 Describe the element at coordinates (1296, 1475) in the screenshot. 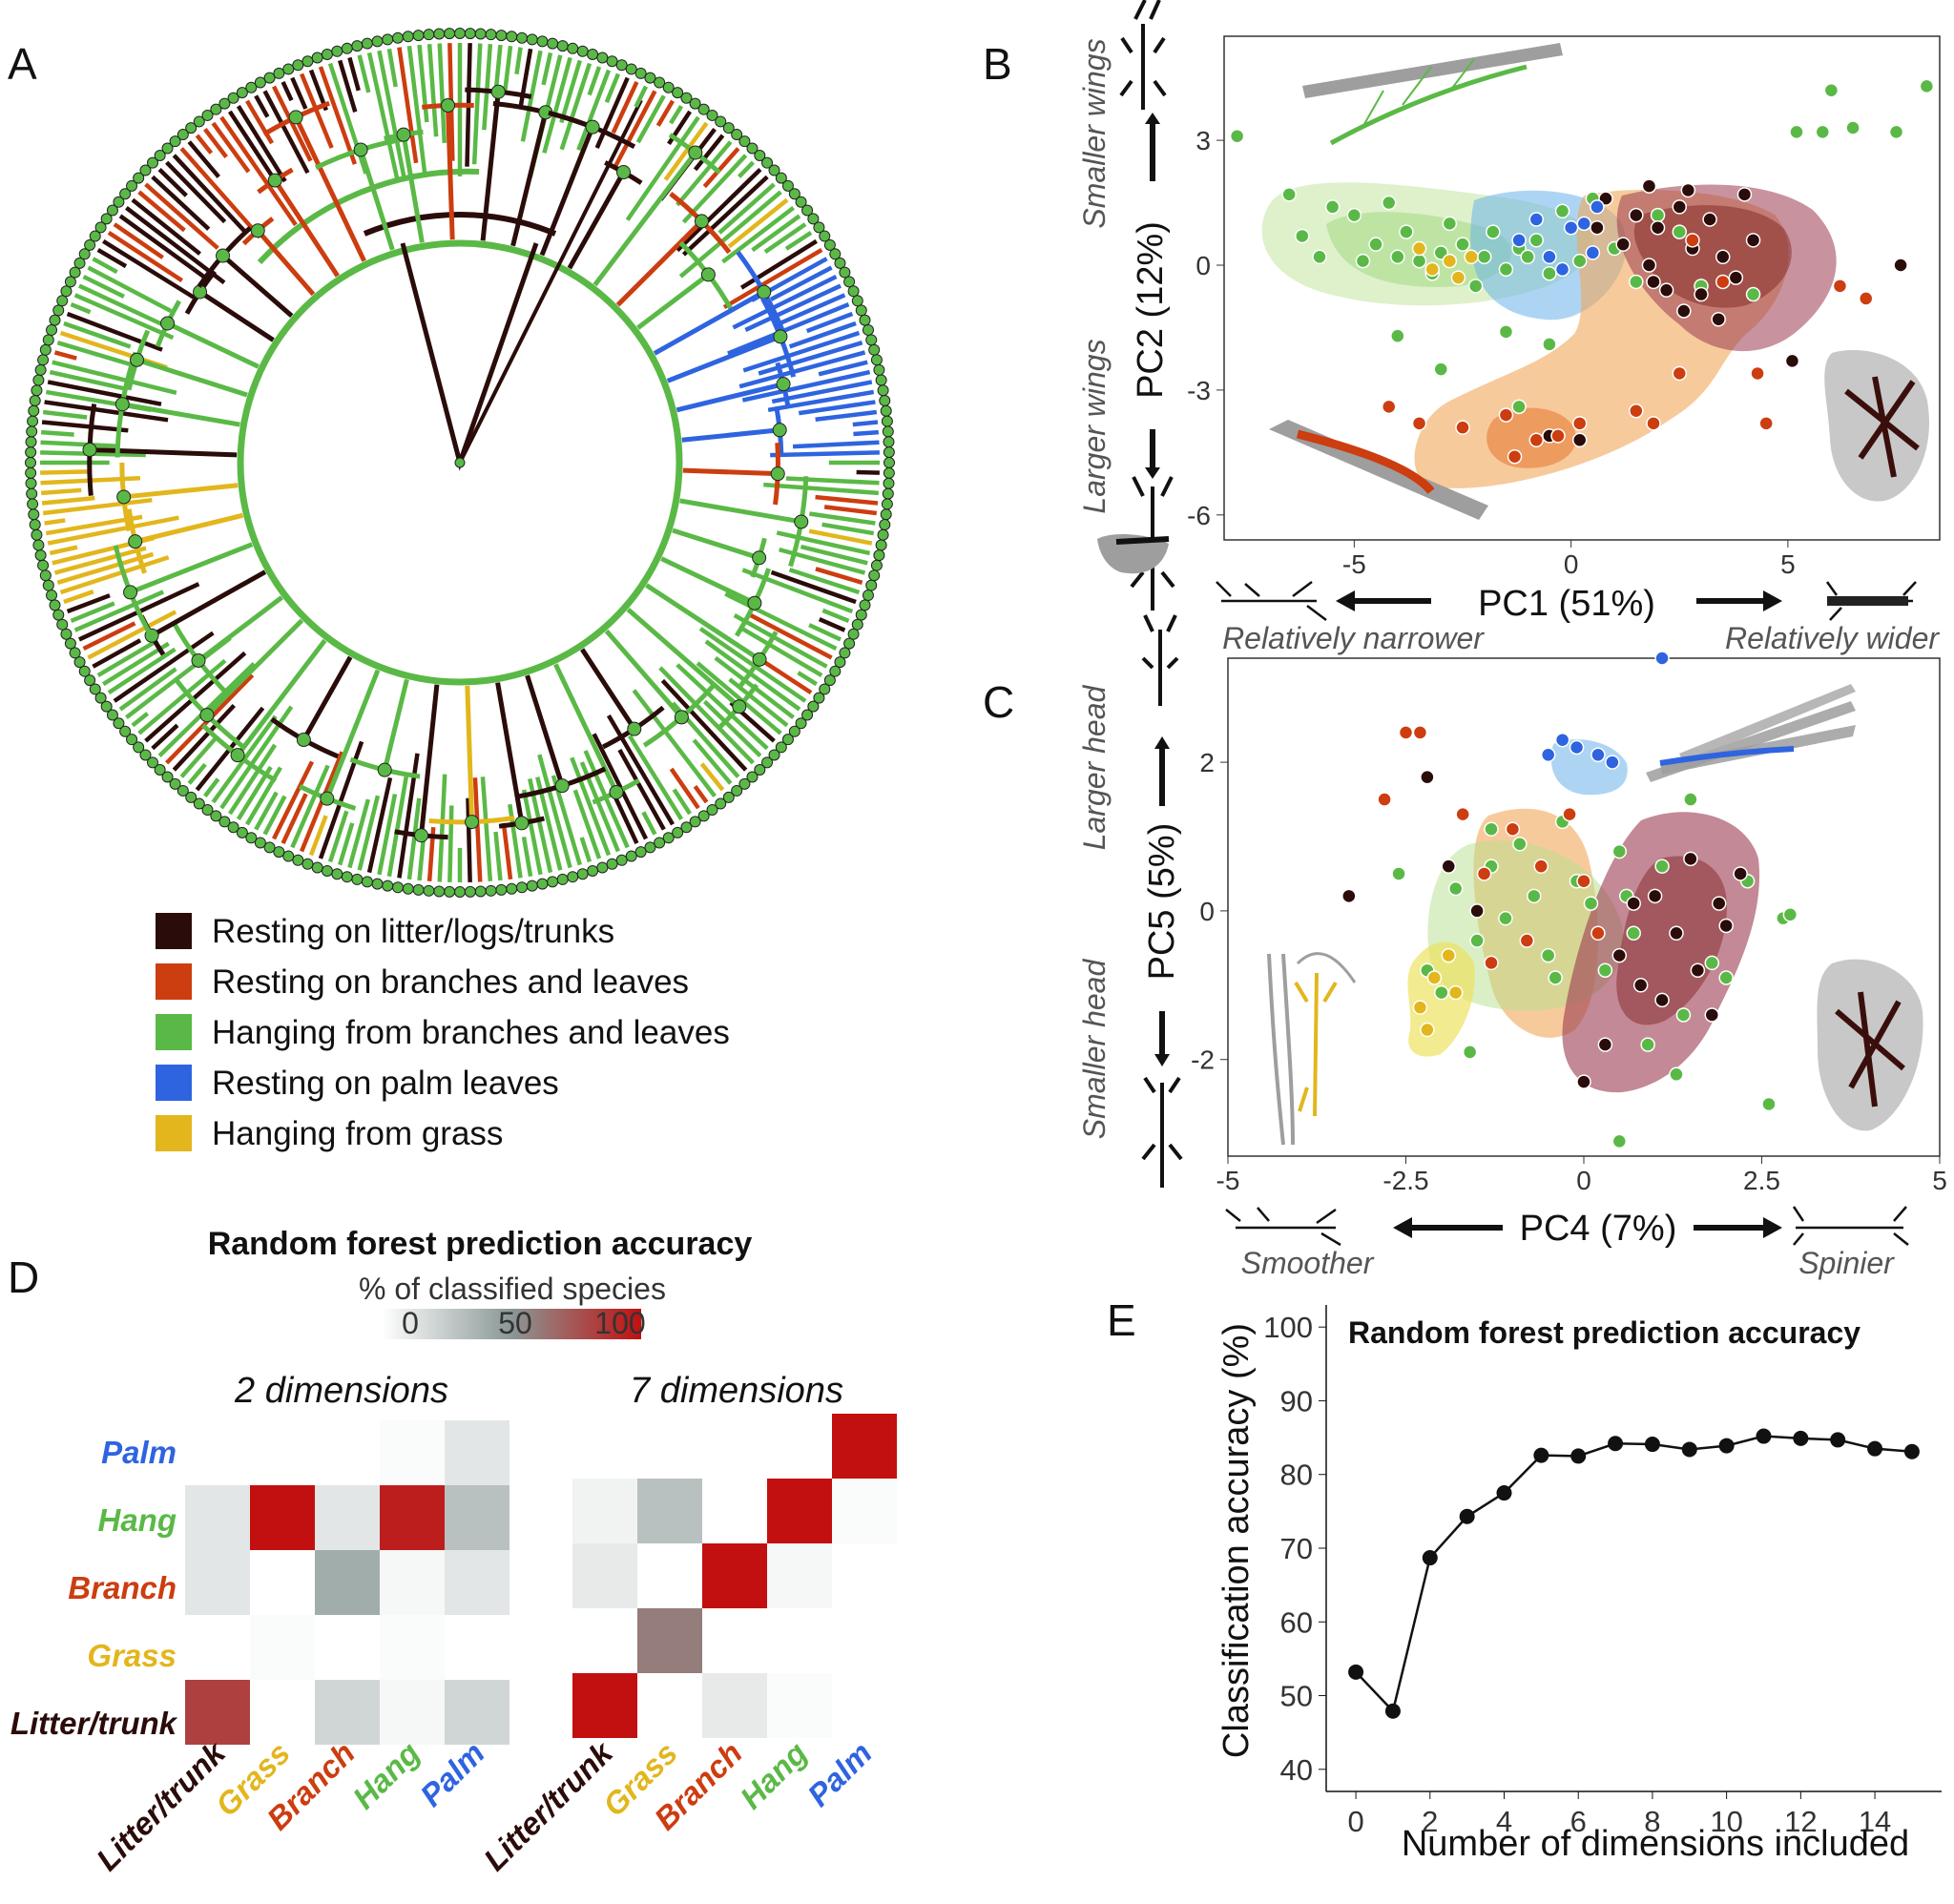

I see `y-tick-label: 80` at that location.